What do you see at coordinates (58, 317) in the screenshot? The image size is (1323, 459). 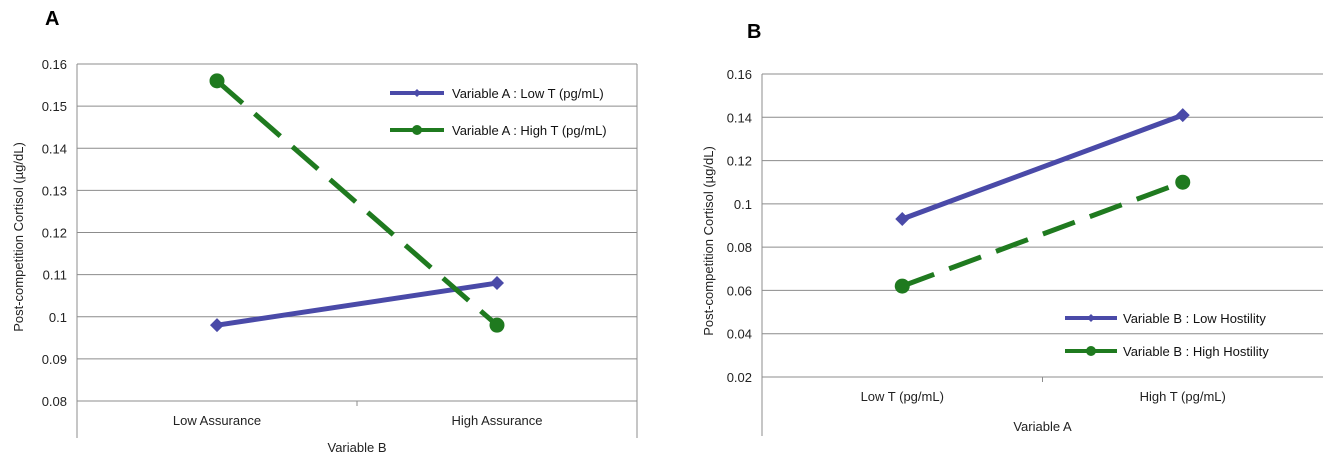 I see `panel-a-y-tick-label: 0.1` at bounding box center [58, 317].